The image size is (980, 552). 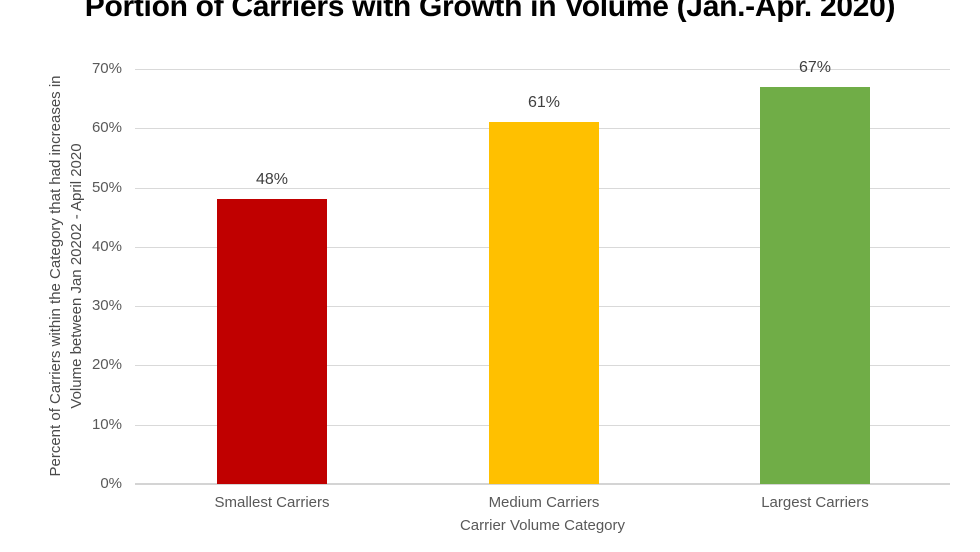 What do you see at coordinates (111, 483) in the screenshot?
I see `y-tick-label-0: 0%` at bounding box center [111, 483].